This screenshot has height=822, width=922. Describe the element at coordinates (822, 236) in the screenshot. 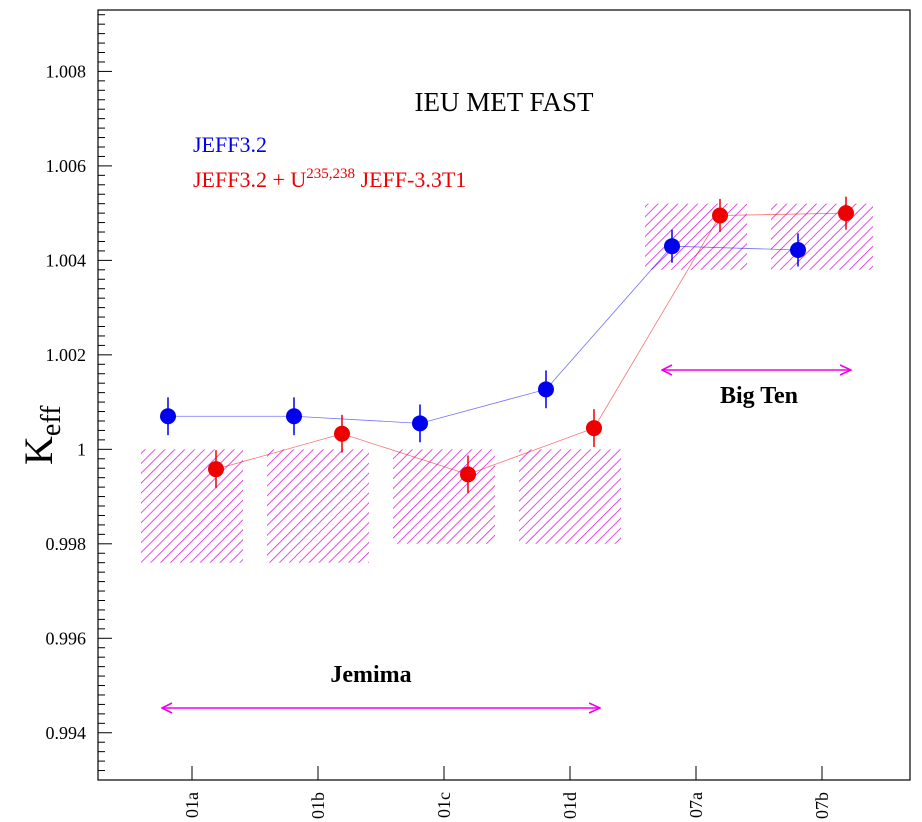

I see `uncertainty-band-07b` at that location.